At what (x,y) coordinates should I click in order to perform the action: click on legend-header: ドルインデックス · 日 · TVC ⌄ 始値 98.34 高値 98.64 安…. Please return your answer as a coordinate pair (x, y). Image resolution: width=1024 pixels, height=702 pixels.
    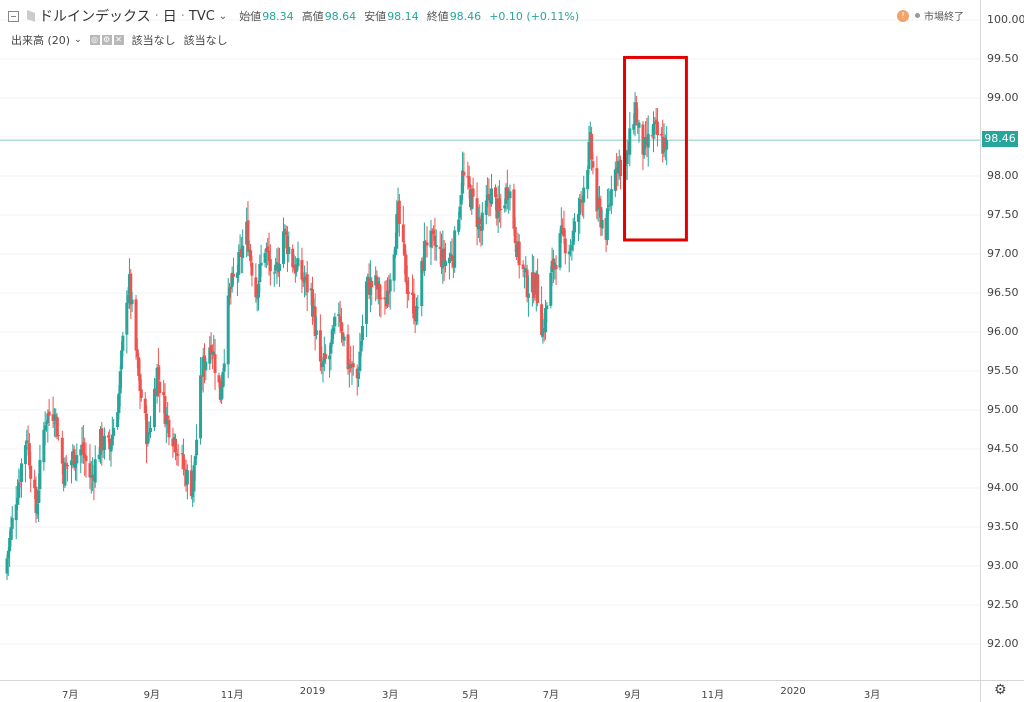
    Looking at the image, I should click on (293, 16).